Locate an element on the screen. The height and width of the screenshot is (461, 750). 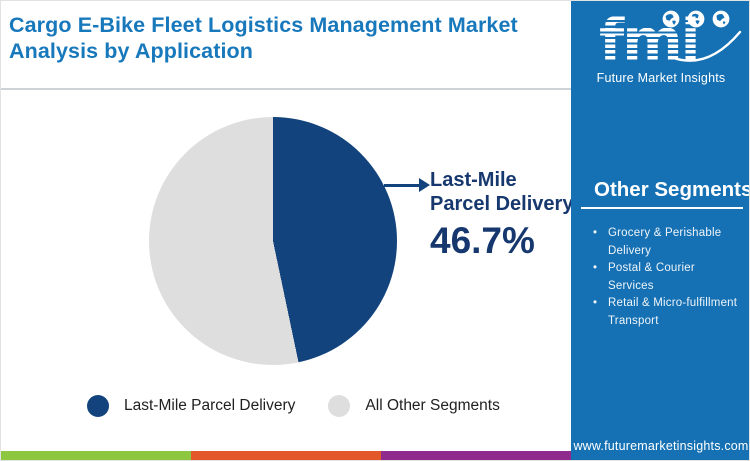
logo-tagline: Future Market Insights is located at coordinates (661, 78).